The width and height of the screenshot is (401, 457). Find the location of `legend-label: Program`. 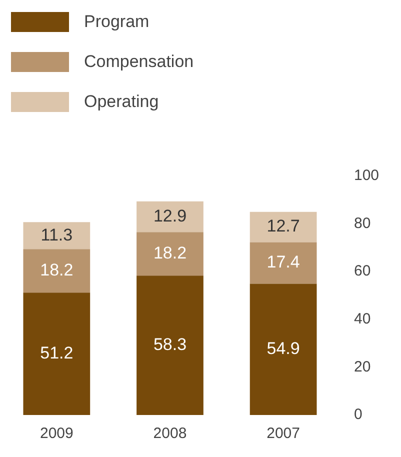

legend-label: Program is located at coordinates (117, 22).